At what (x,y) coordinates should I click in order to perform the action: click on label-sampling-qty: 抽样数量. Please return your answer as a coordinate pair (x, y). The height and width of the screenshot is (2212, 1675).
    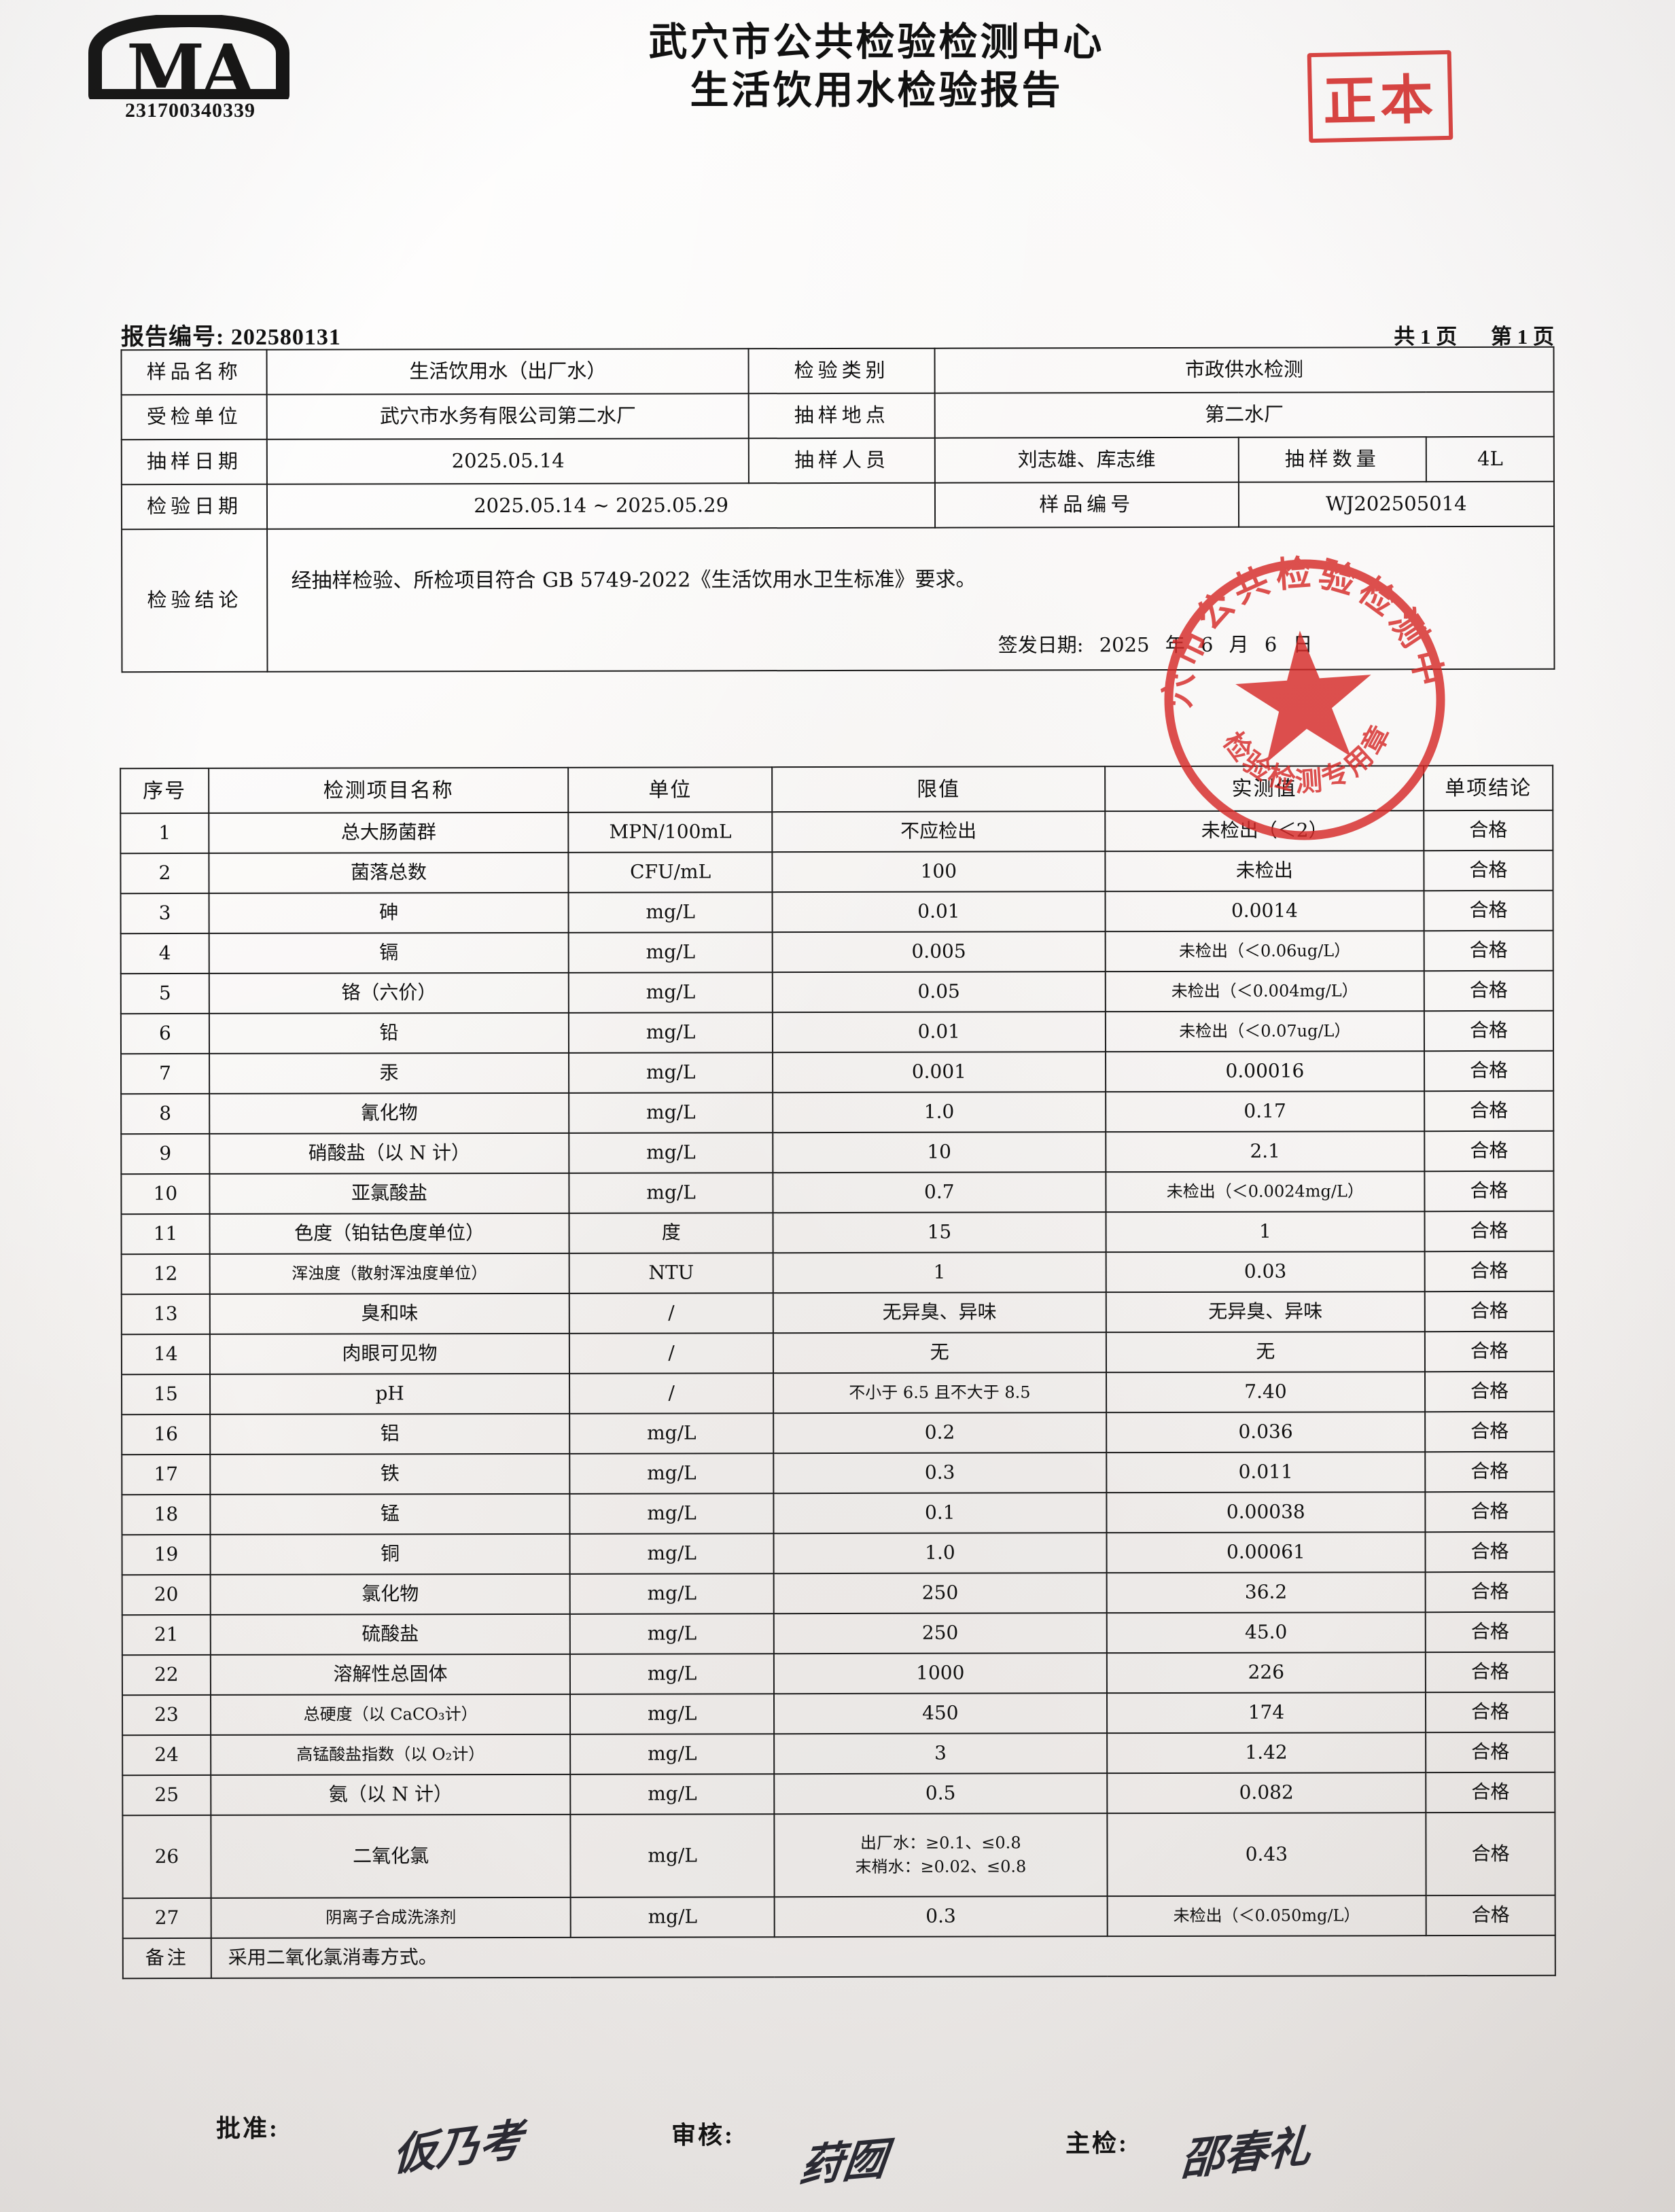
    Looking at the image, I should click on (1332, 459).